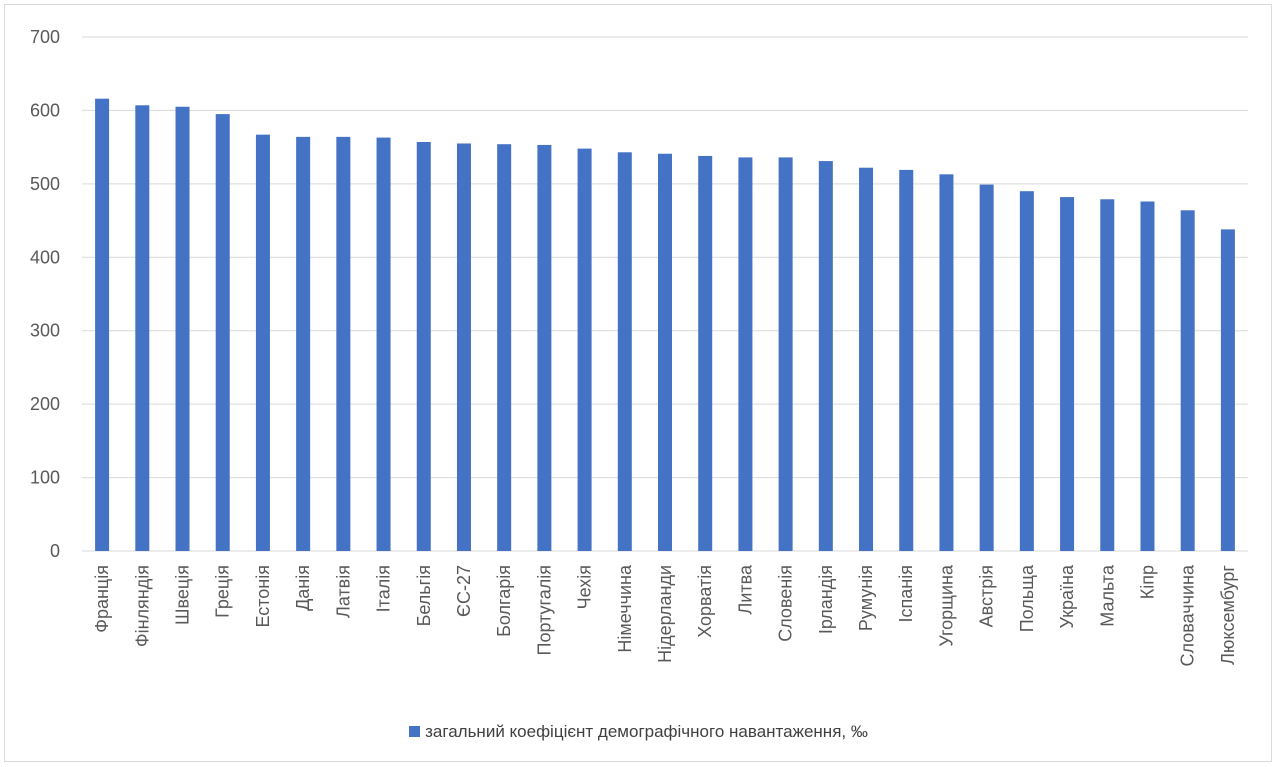 Image resolution: width=1277 pixels, height=767 pixels. Describe the element at coordinates (303, 588) in the screenshot. I see `x-tick-label: Данія` at that location.